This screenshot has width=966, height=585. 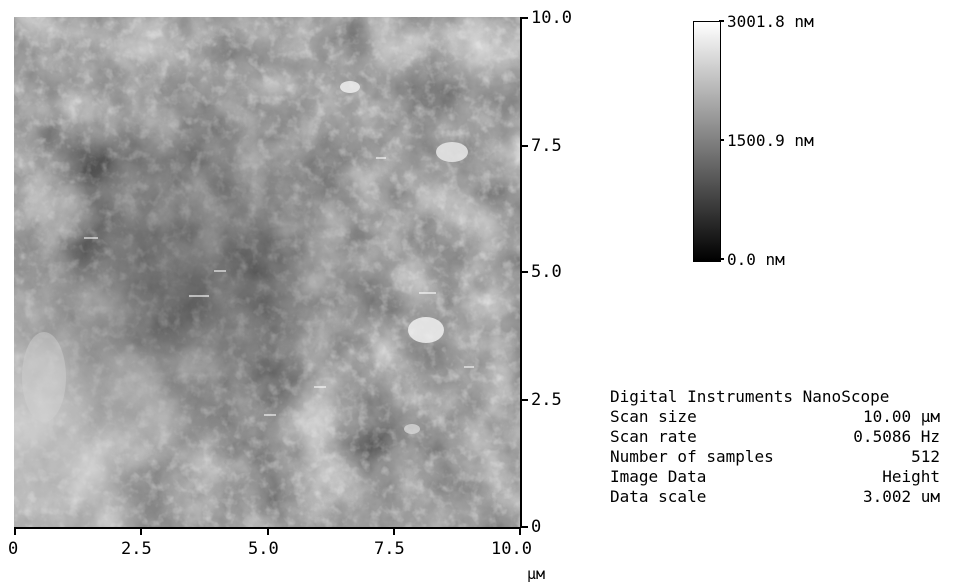 What do you see at coordinates (658, 476) in the screenshot?
I see `scan-info-label: Image Data` at bounding box center [658, 476].